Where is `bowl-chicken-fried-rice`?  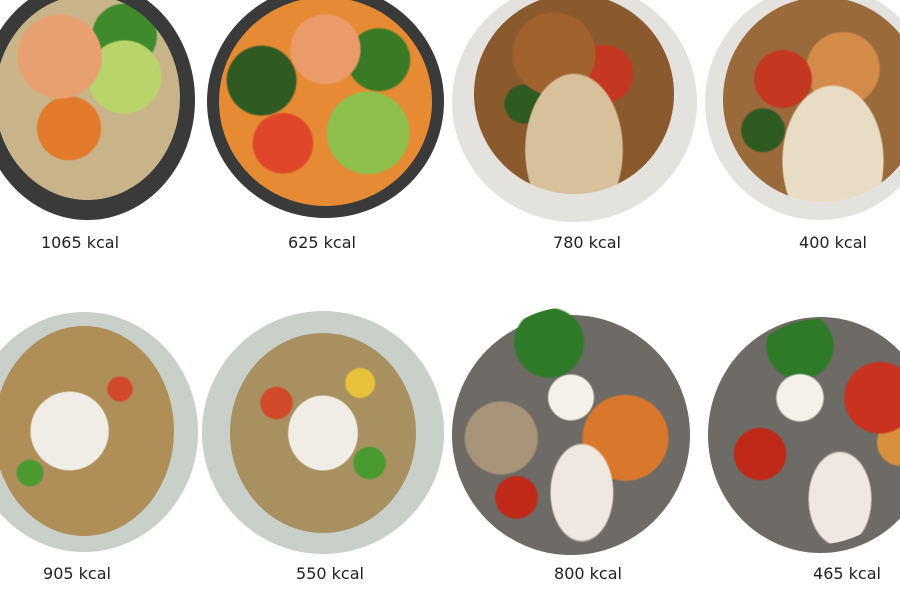 bowl-chicken-fried-rice is located at coordinates (99, 432).